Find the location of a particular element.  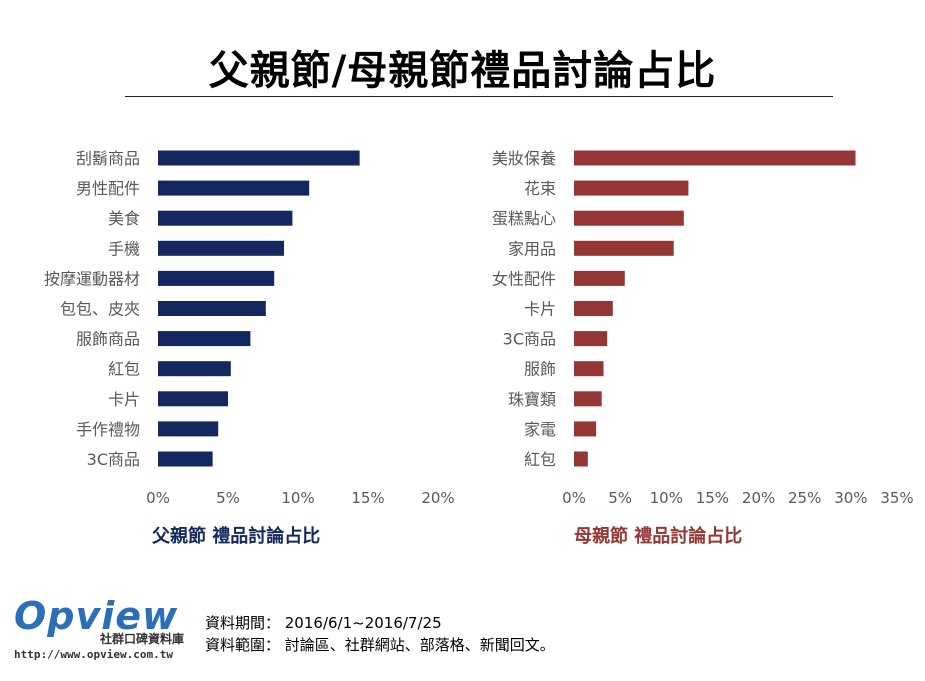

data-scope-note: 資料範圍： 討論區、社群網站、部落格、新聞回文。 is located at coordinates (380, 645).